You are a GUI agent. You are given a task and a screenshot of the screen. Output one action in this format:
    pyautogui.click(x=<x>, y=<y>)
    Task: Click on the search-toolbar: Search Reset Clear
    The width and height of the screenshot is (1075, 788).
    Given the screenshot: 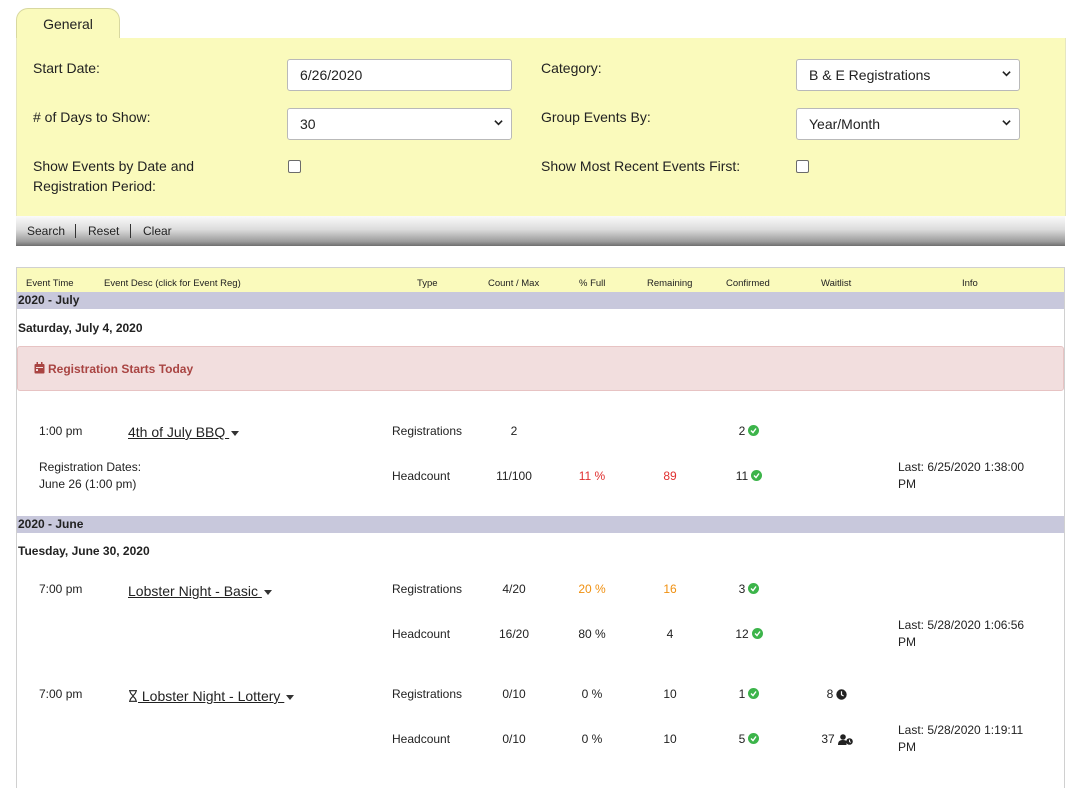 What is the action you would take?
    pyautogui.click(x=540, y=231)
    